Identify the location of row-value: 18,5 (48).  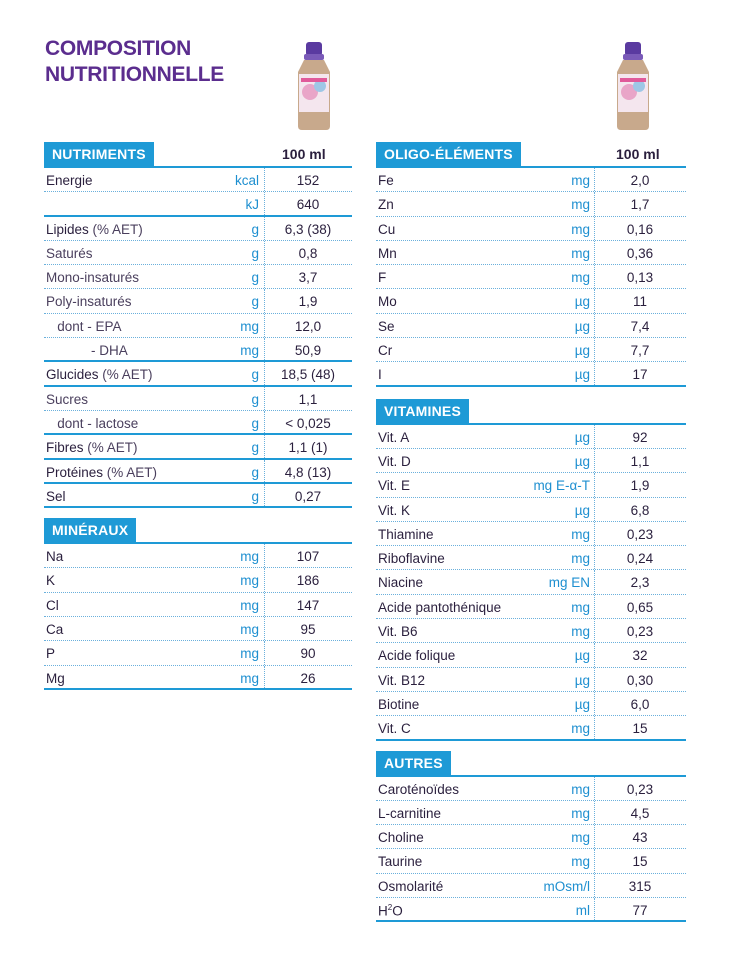
(308, 375).